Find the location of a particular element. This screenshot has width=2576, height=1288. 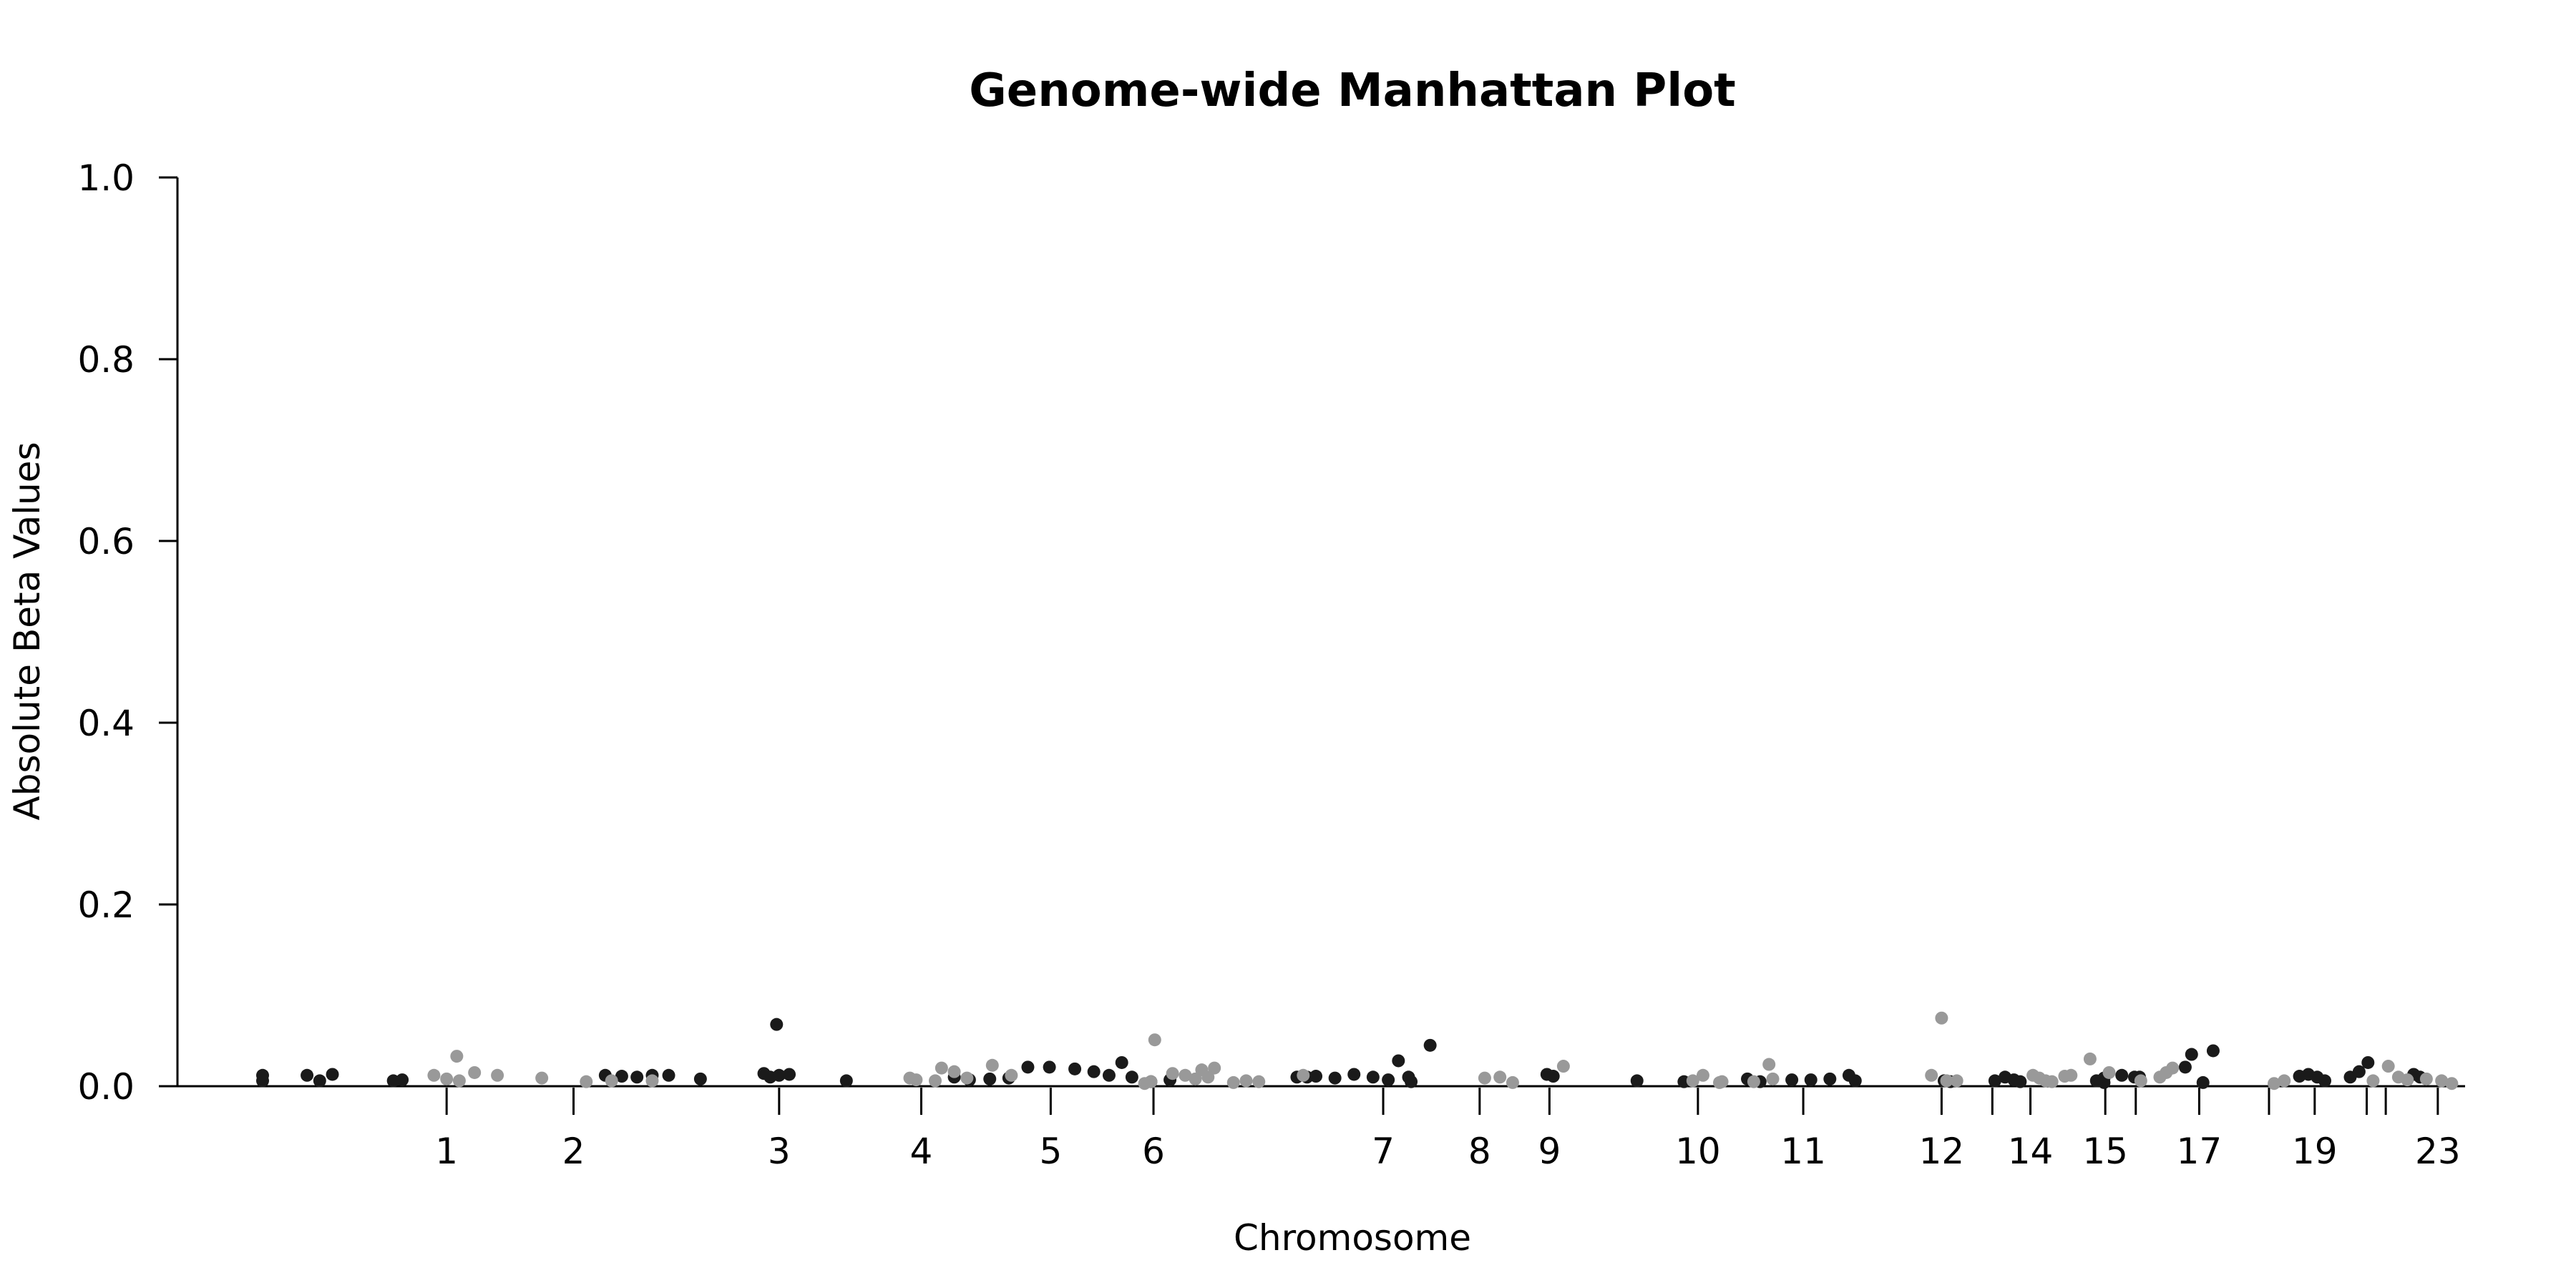

chart-title: Genome-wide Manhattan Plot is located at coordinates (1352, 90).